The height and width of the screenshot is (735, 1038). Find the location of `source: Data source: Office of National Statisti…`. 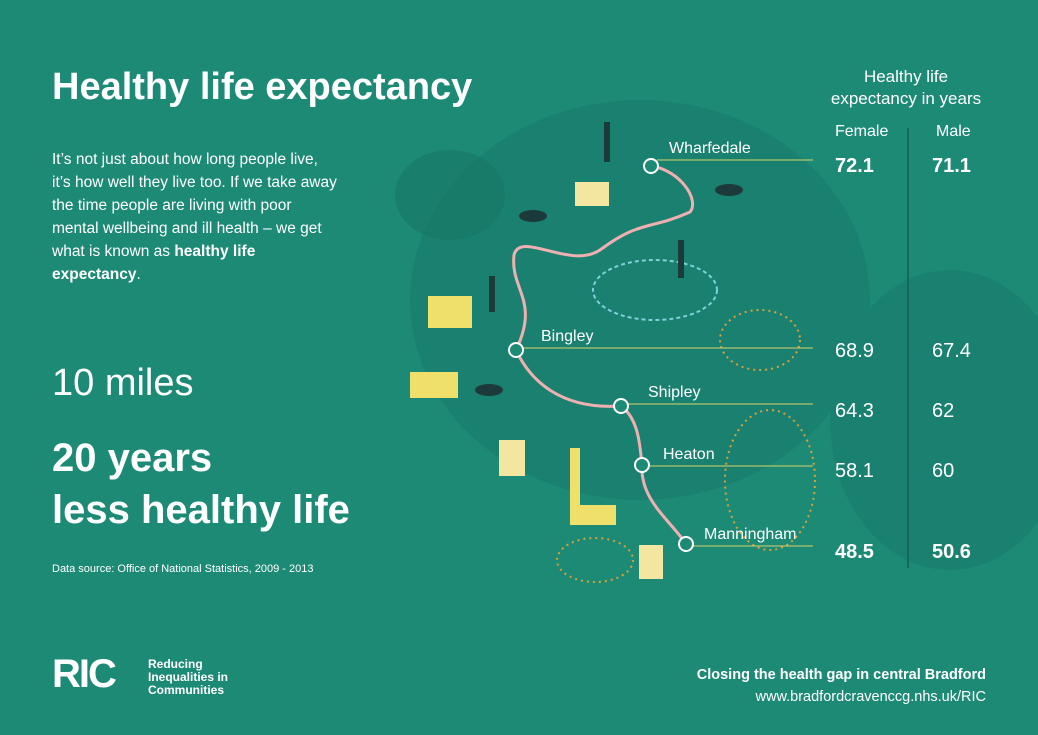

source: Data source: Office of National Statisti… is located at coordinates (183, 569).